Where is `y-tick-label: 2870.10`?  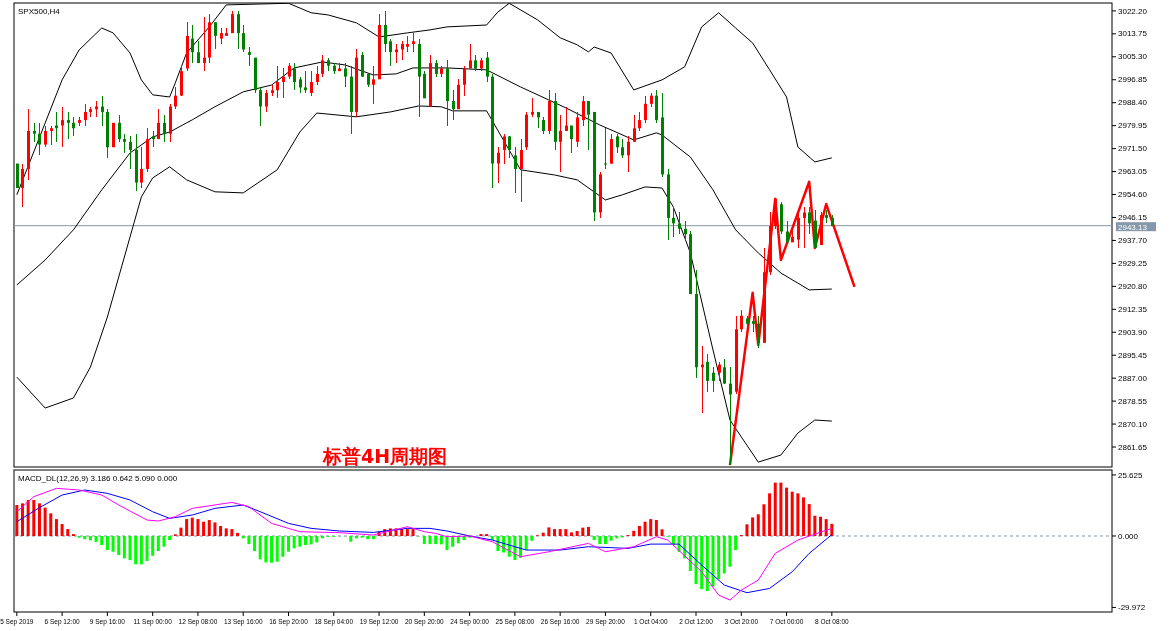 y-tick-label: 2870.10 is located at coordinates (1133, 424).